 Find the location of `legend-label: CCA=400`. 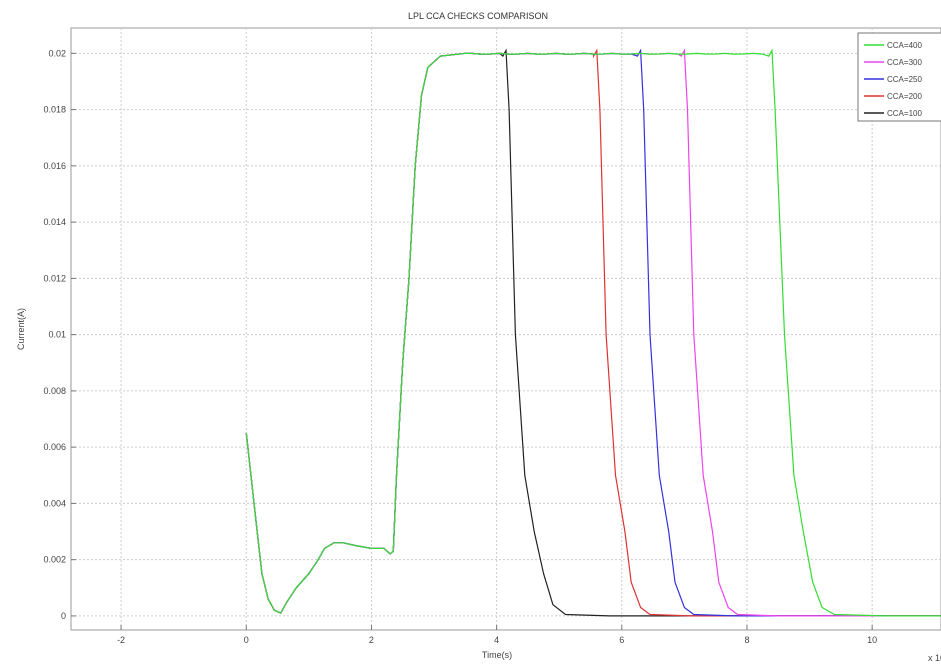

legend-label: CCA=400 is located at coordinates (904, 45).